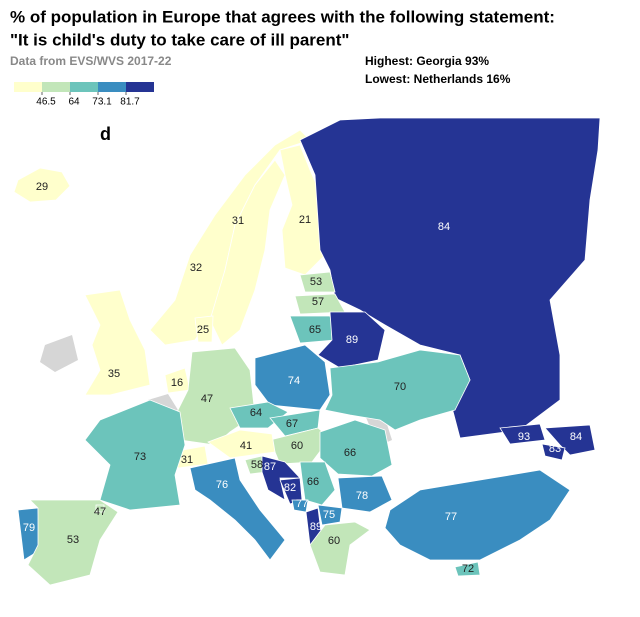 Image resolution: width=640 pixels, height=617 pixels. I want to click on region-label: 76, so click(222, 485).